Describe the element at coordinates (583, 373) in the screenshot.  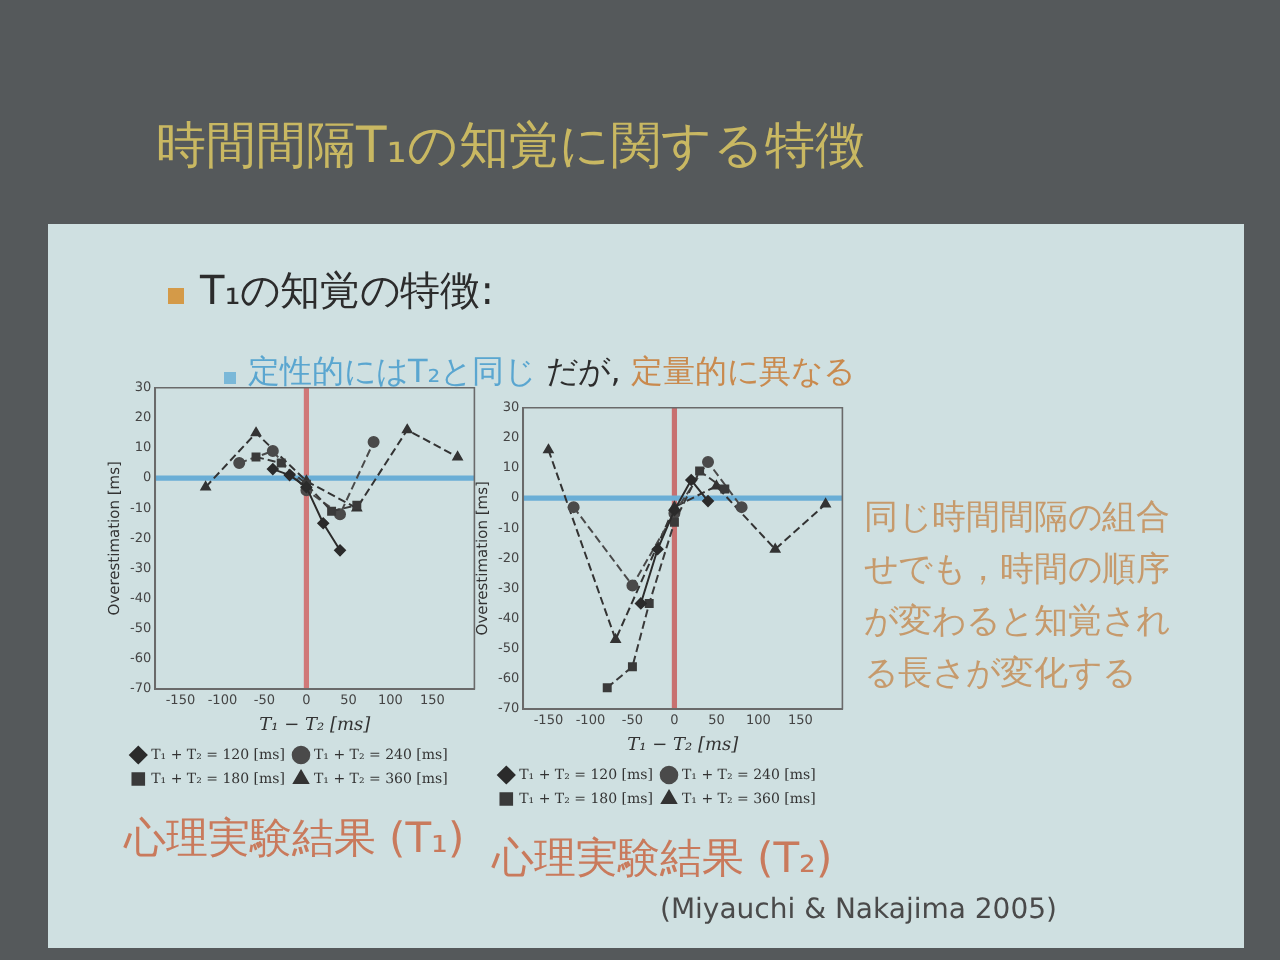
I see `text: だが,` at that location.